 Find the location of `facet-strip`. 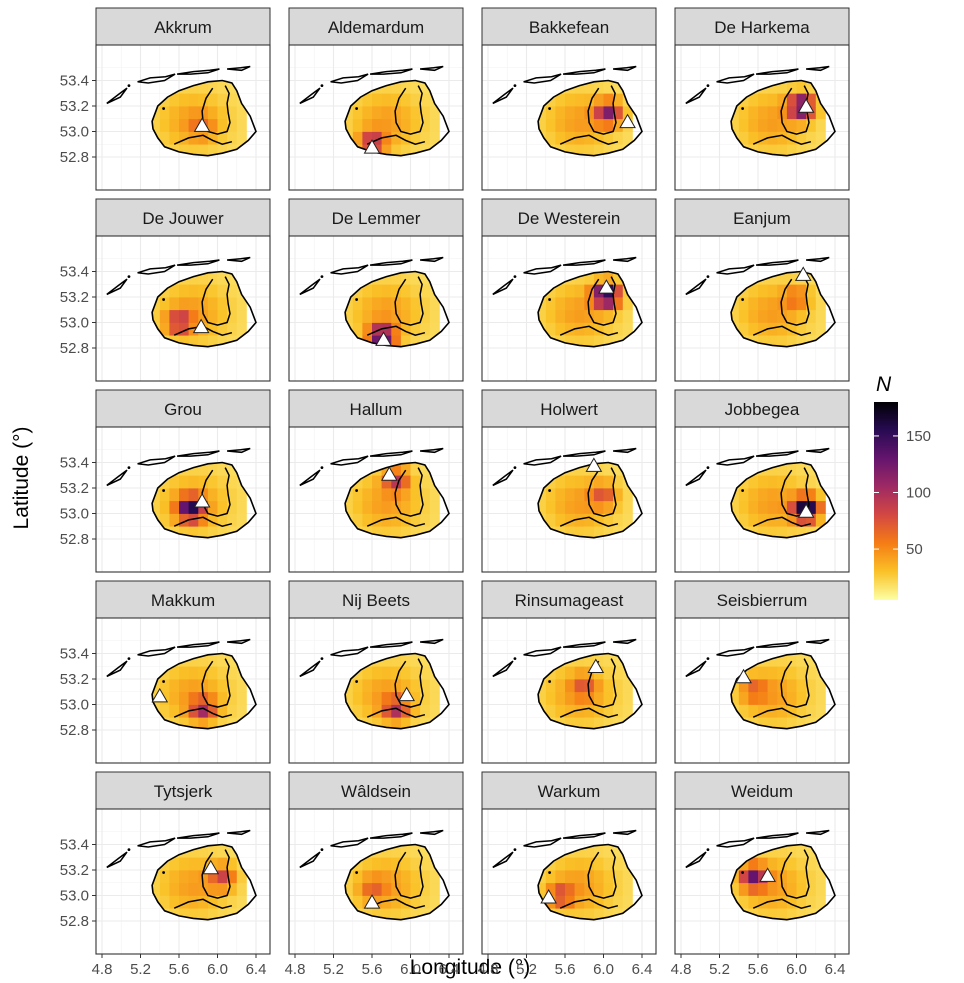

facet-strip is located at coordinates (183, 26).